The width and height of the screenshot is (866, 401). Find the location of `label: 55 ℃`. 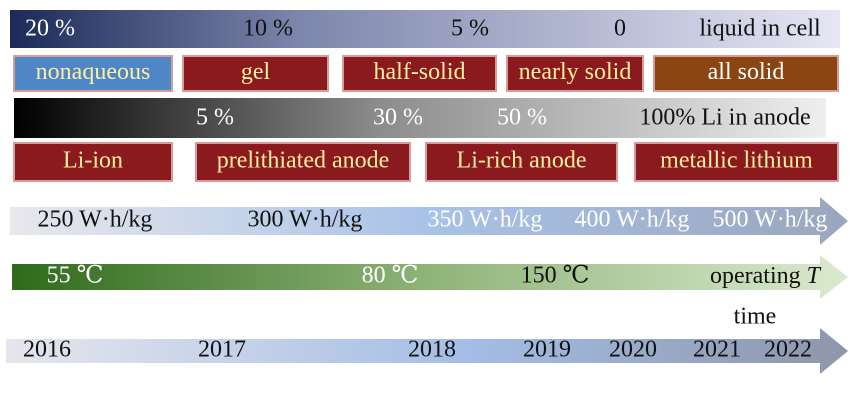

label: 55 ℃ is located at coordinates (75, 276).